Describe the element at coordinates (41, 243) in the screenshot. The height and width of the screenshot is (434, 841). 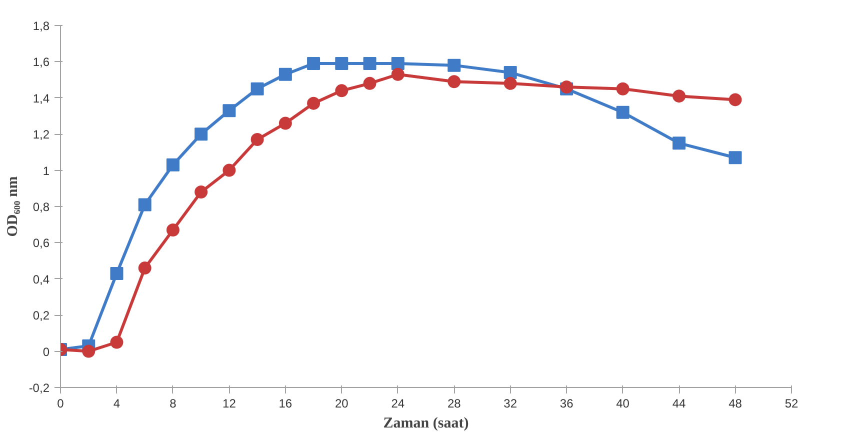
I see `y-tick-label: 0,6` at that location.